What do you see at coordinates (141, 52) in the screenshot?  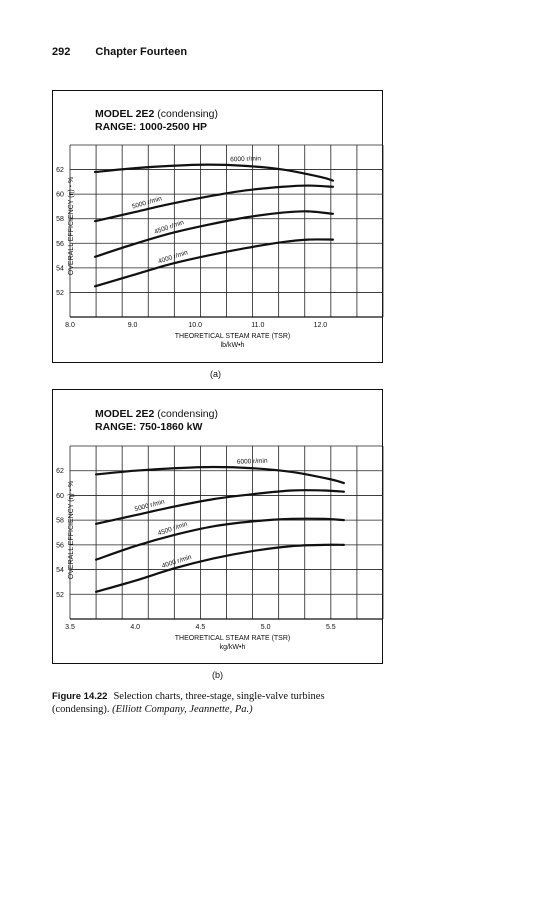 I see `chapter-title: Chapter Fourteen` at bounding box center [141, 52].